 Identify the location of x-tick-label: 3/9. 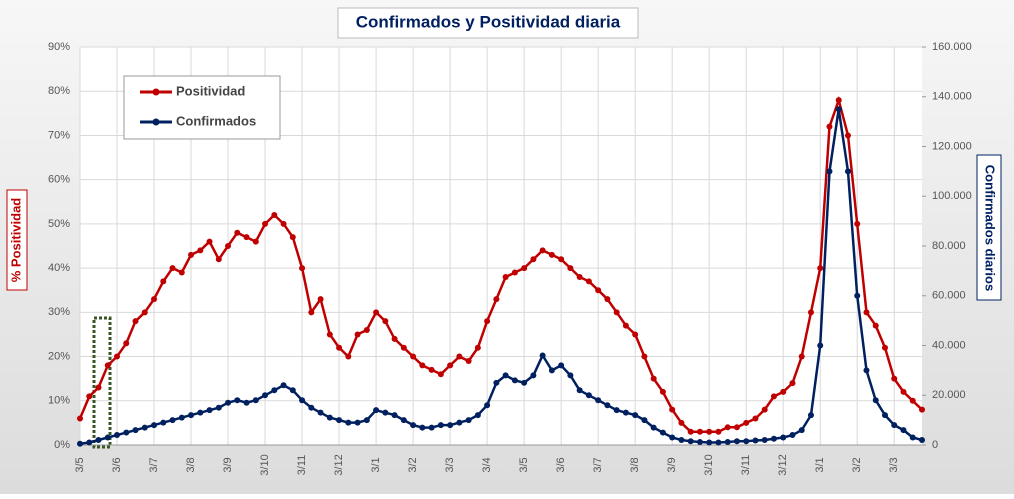
(228, 464).